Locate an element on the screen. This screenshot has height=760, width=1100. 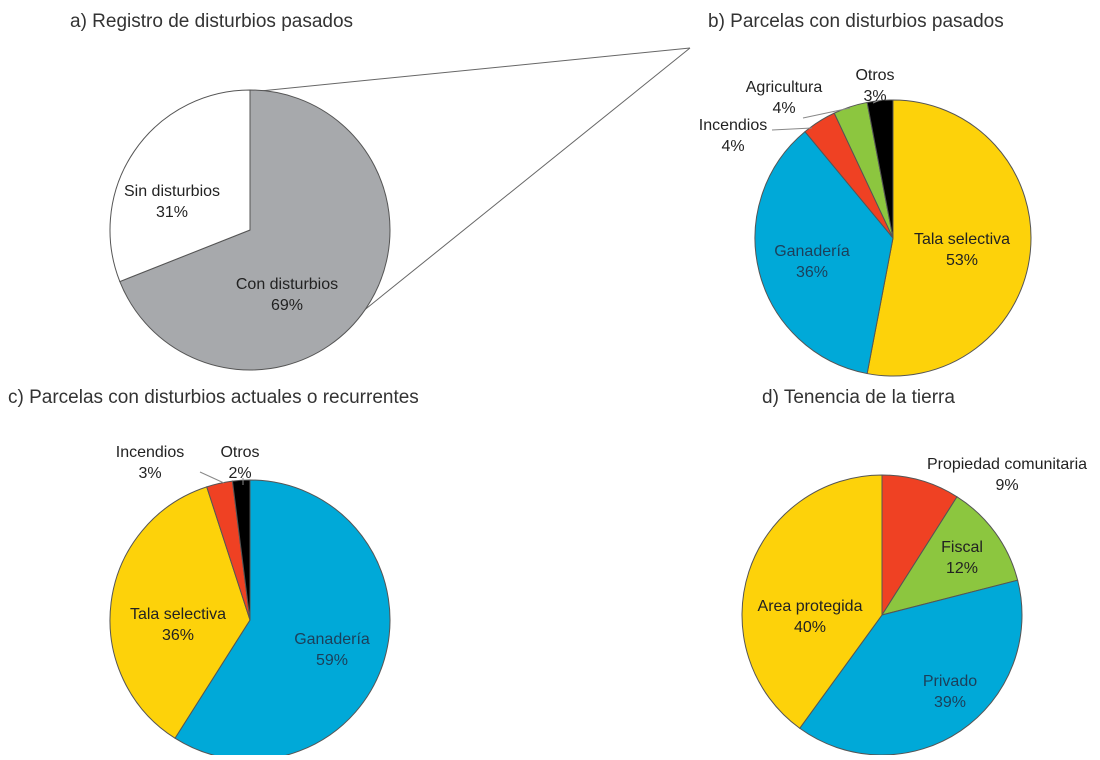
slice-value-label: 59% is located at coordinates (332, 660).